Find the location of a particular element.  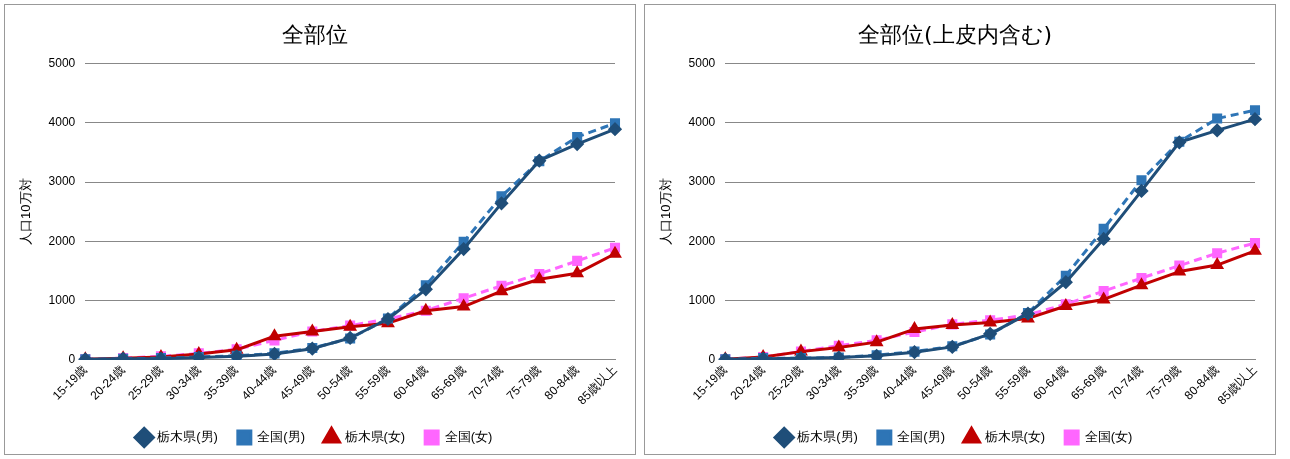

chart-title: 全部位 is located at coordinates (315, 34).